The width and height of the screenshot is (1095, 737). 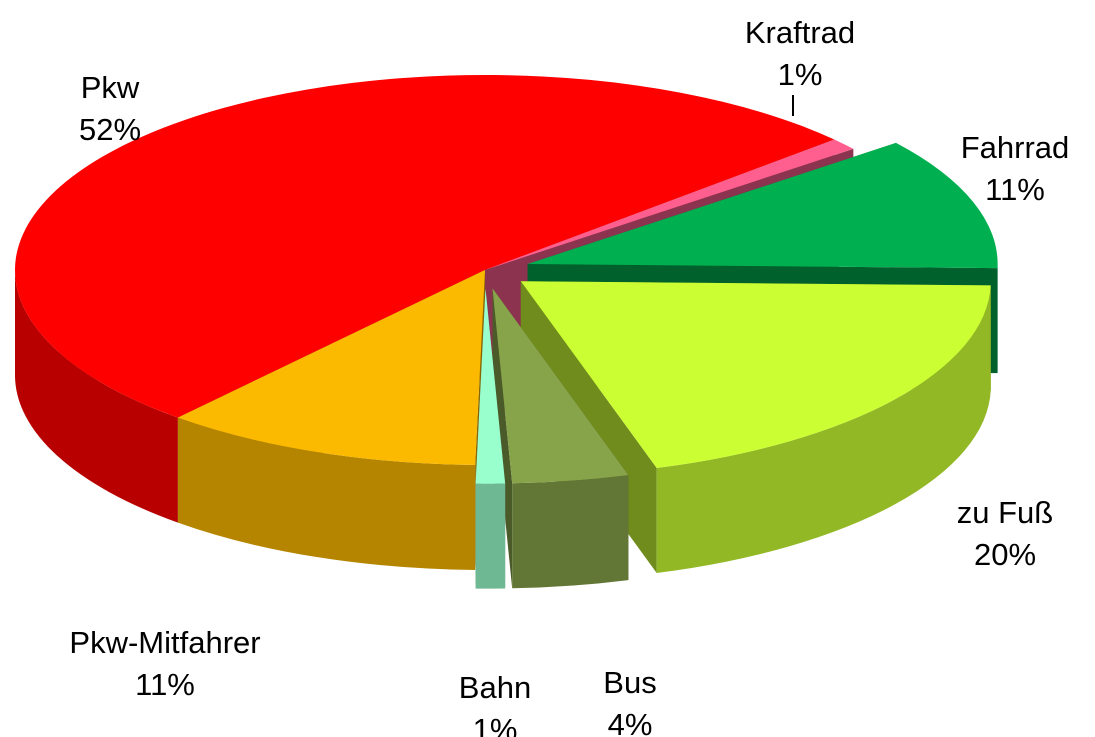 I want to click on slice-value-label: 52%, so click(x=110, y=129).